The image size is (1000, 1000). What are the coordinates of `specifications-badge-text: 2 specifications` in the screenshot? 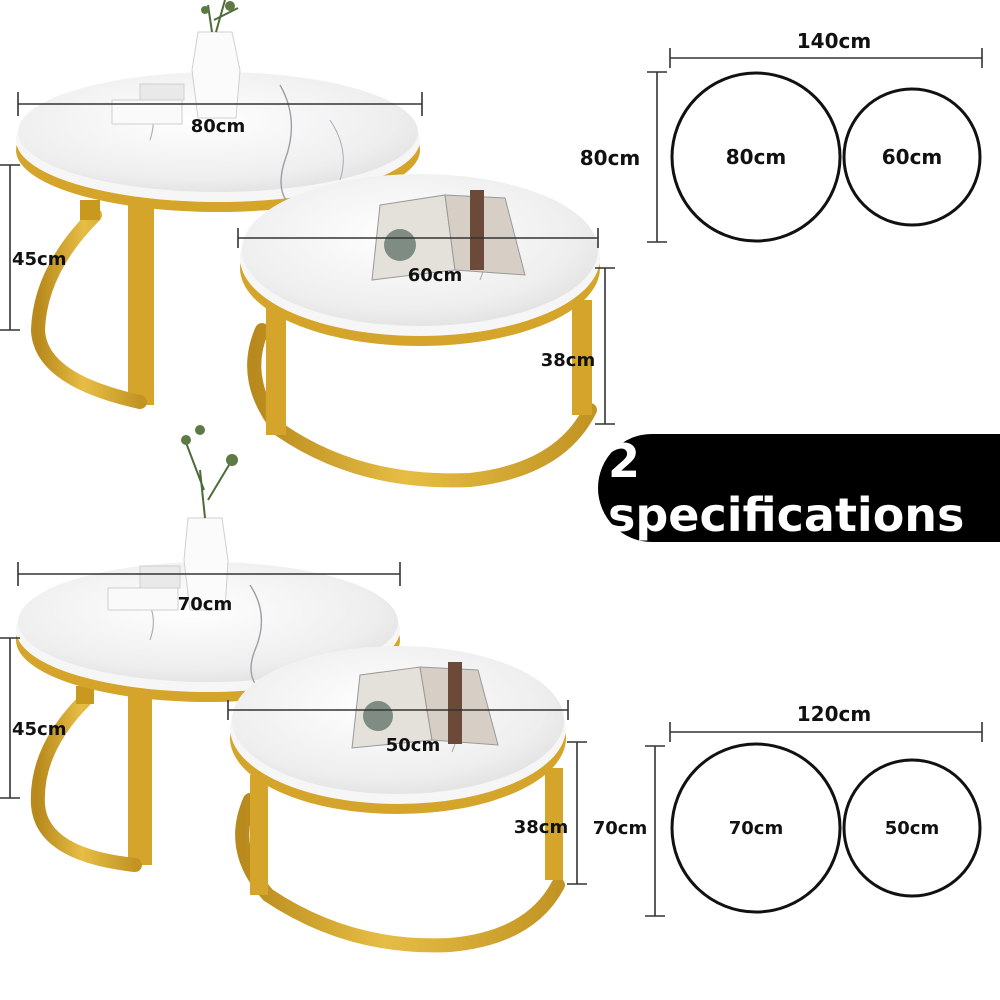 It's located at (786, 488).